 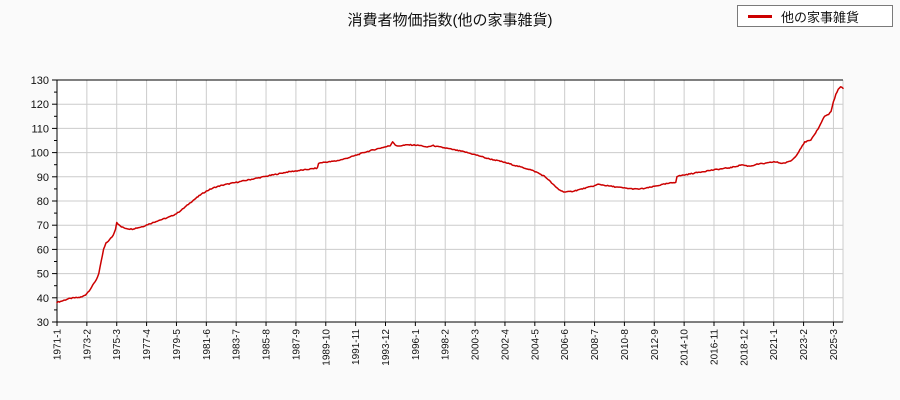 I want to click on legend: 他の家事雑貨, so click(x=815, y=16).